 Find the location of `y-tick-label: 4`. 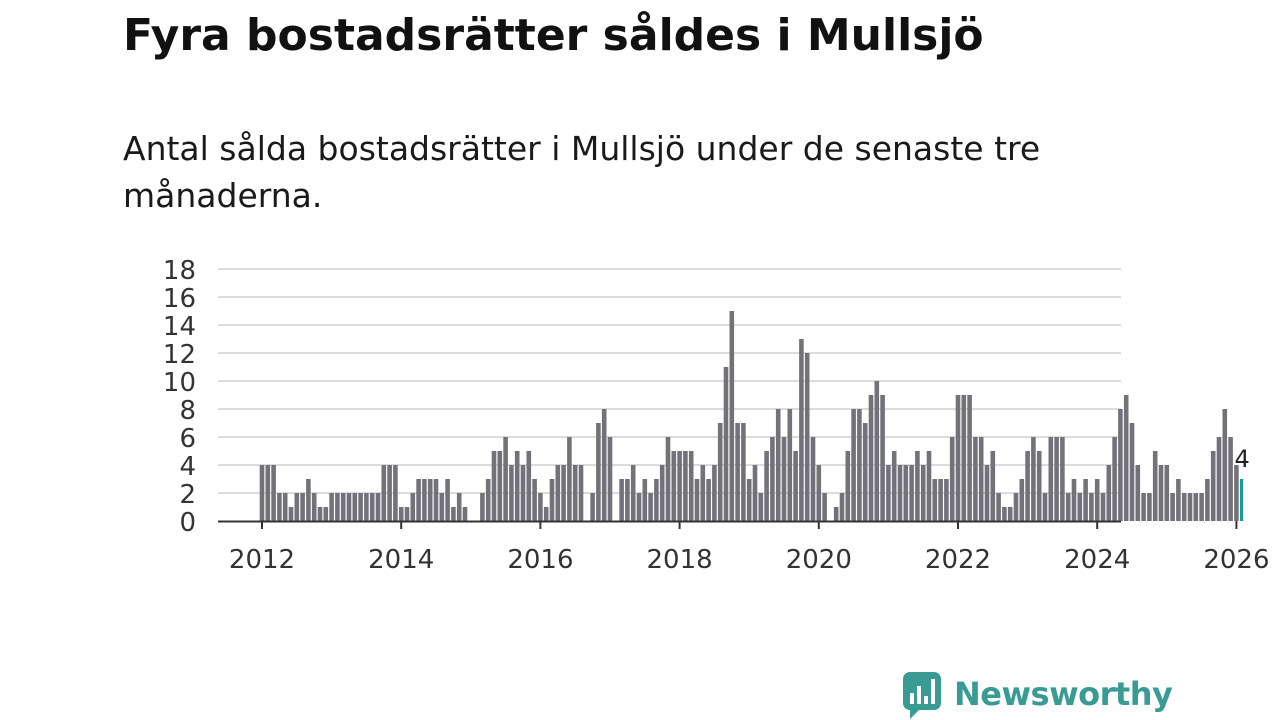

y-tick-label: 4 is located at coordinates (187, 467).